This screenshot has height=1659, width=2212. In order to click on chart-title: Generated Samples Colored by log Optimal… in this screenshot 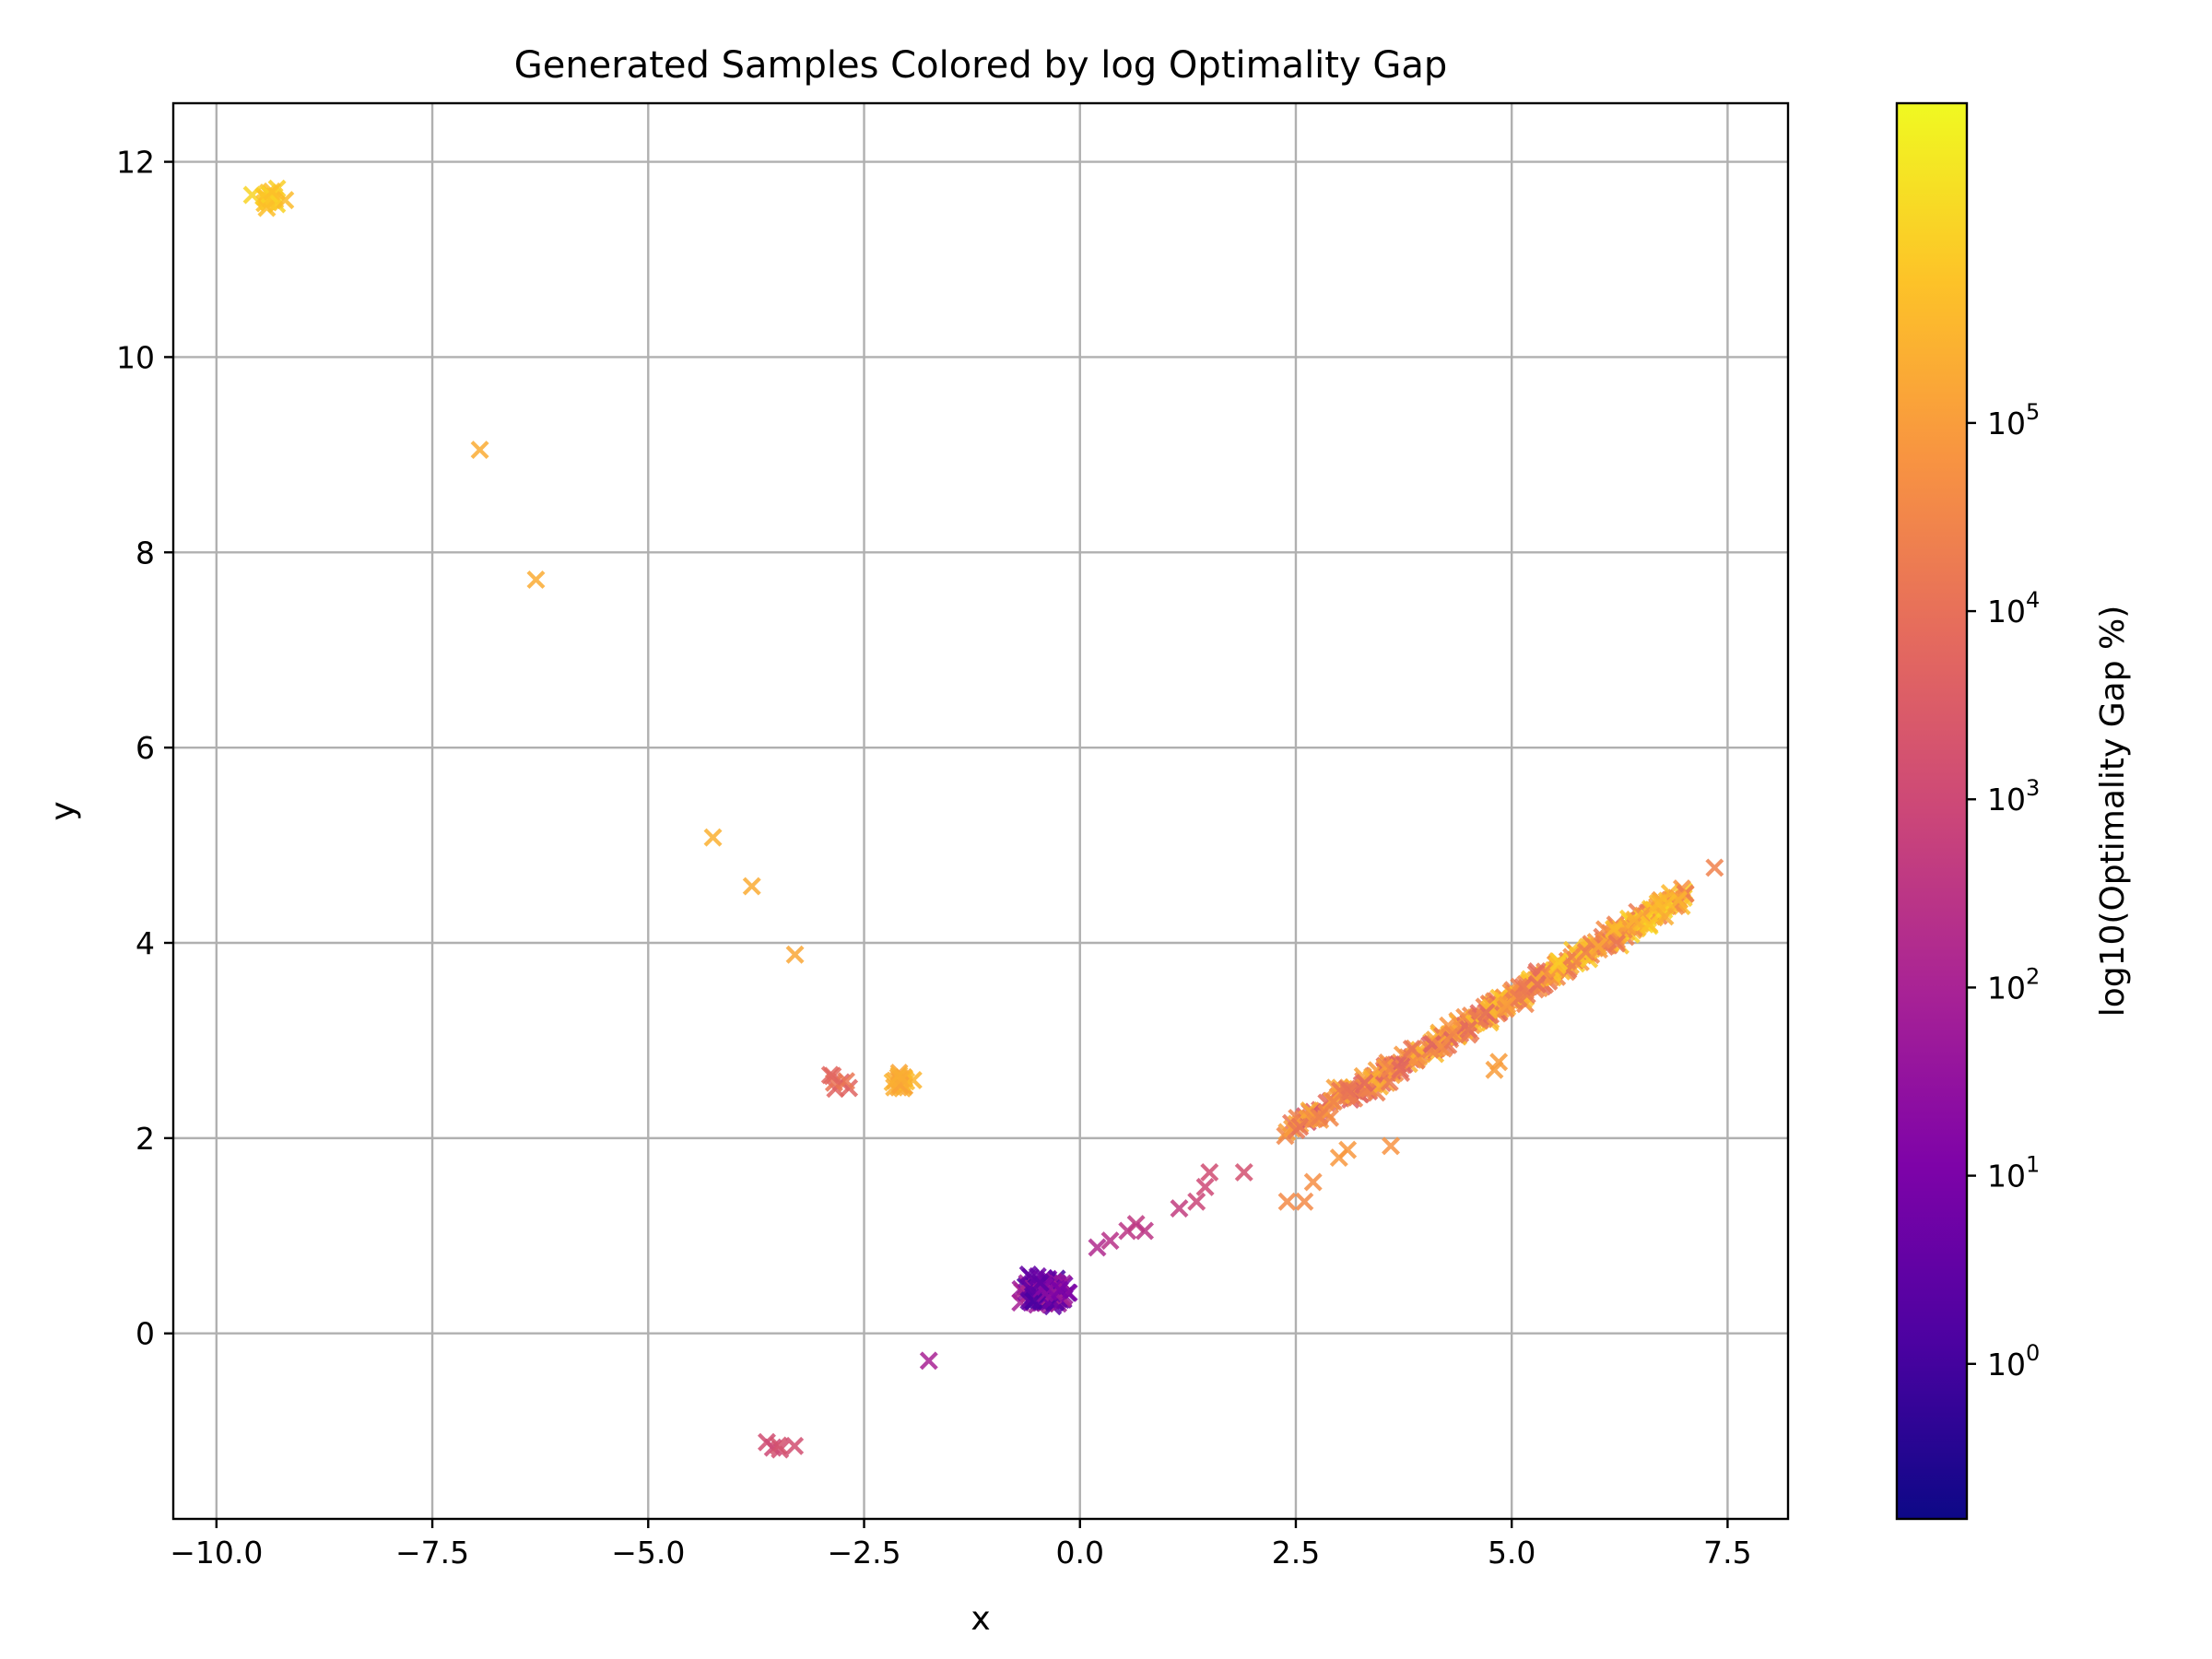, I will do `click(981, 65)`.